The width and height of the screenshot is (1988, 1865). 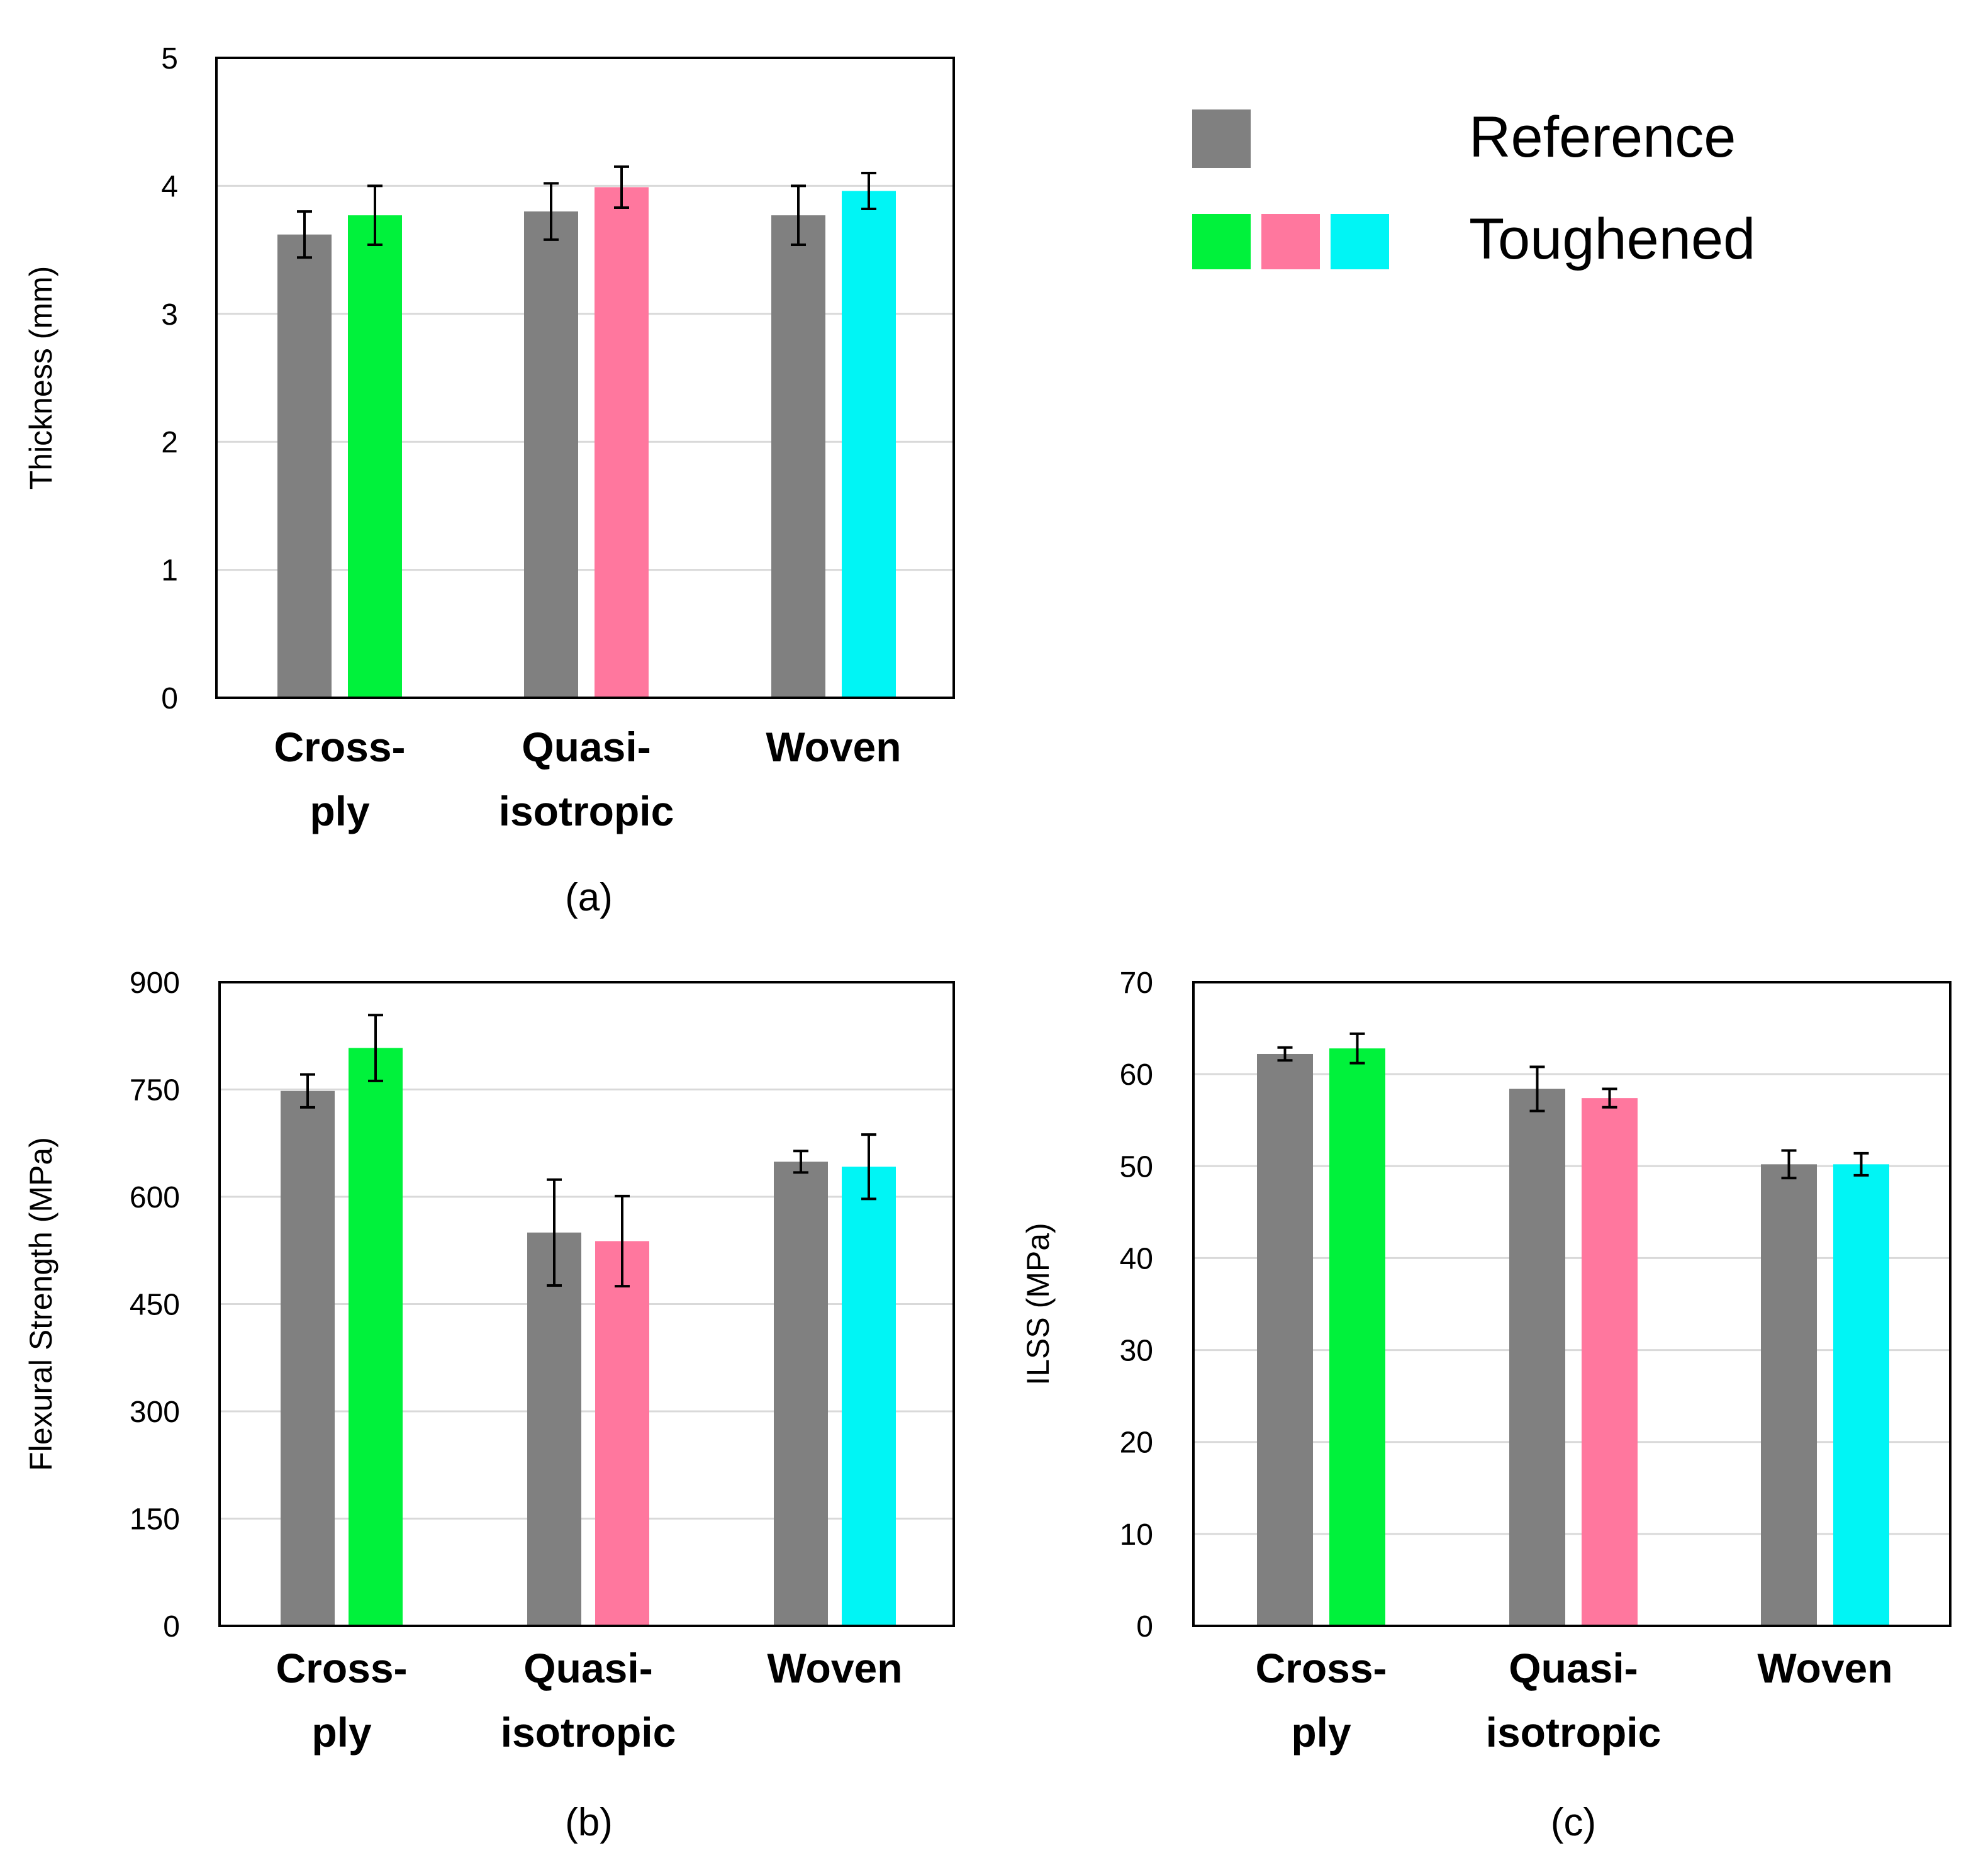 What do you see at coordinates (589, 1823) in the screenshot?
I see `chart-caption: (b)` at bounding box center [589, 1823].